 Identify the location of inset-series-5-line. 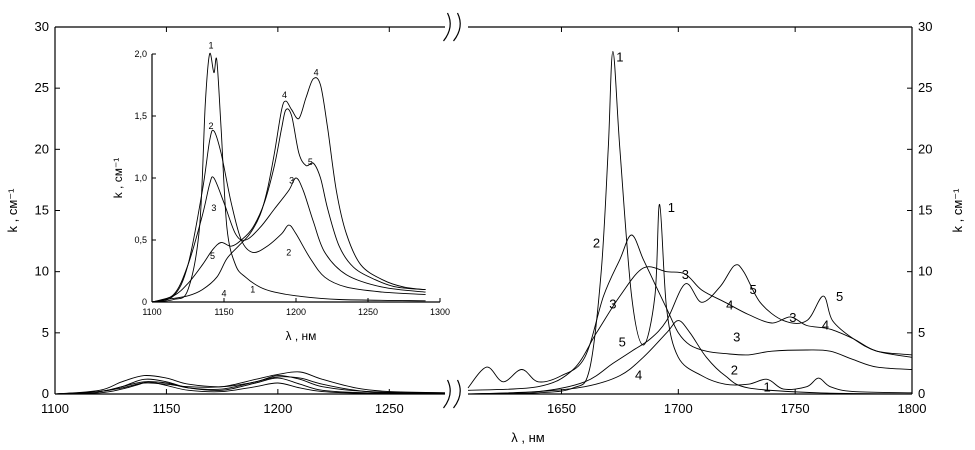
(288, 205).